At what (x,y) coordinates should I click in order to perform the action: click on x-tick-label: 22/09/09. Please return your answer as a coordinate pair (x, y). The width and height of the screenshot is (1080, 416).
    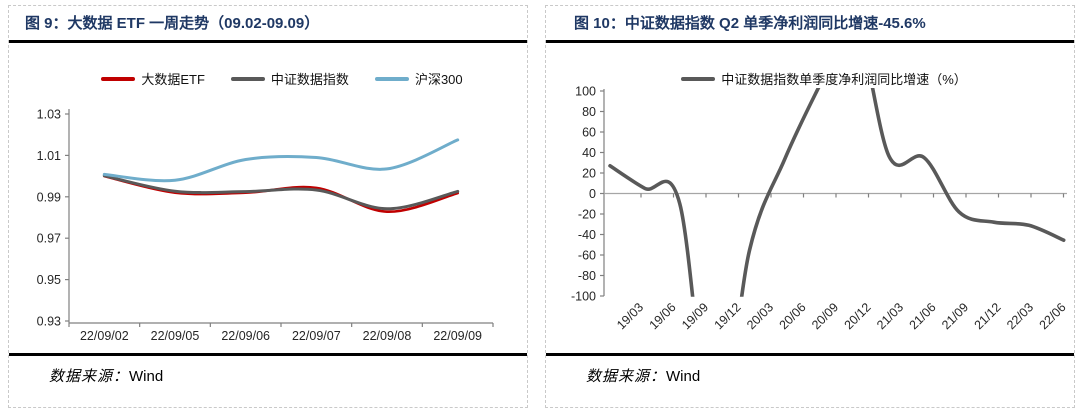
    Looking at the image, I should click on (457, 336).